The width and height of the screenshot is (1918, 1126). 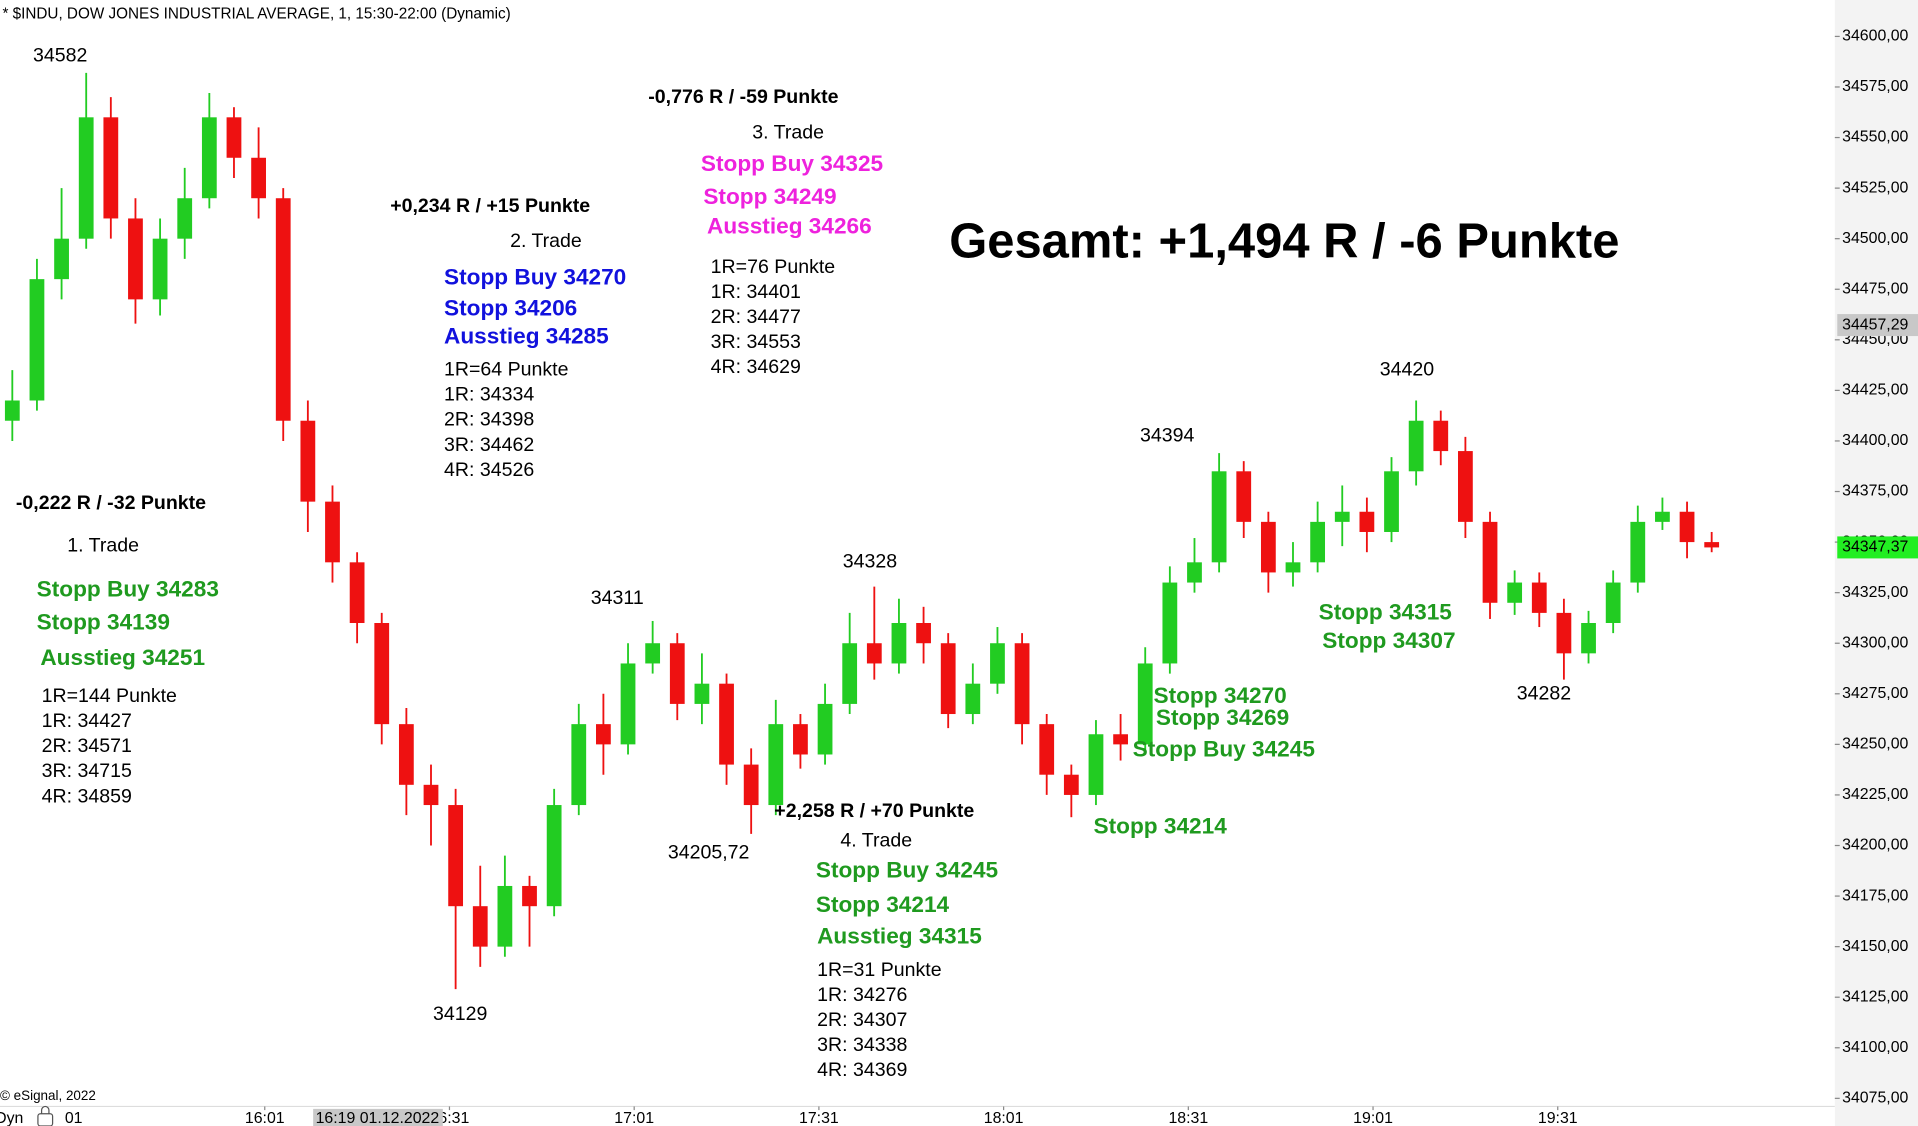 I want to click on chart-order: Stopp 34269, so click(x=1222, y=717).